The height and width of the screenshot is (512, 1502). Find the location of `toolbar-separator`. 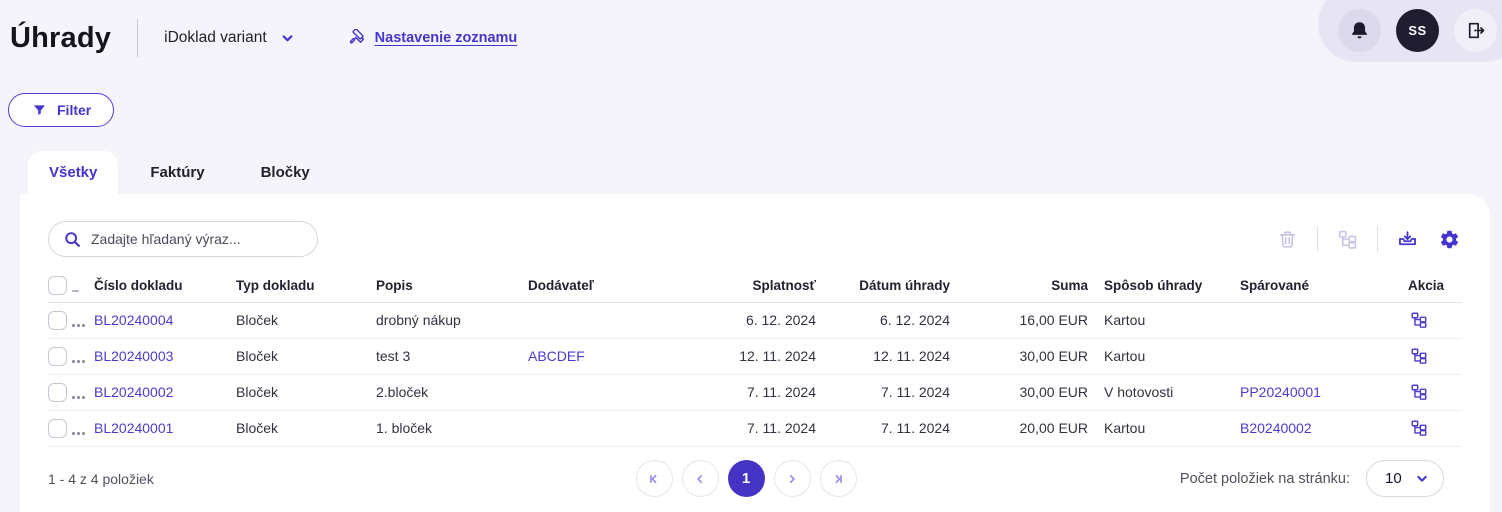

toolbar-separator is located at coordinates (1317, 239).